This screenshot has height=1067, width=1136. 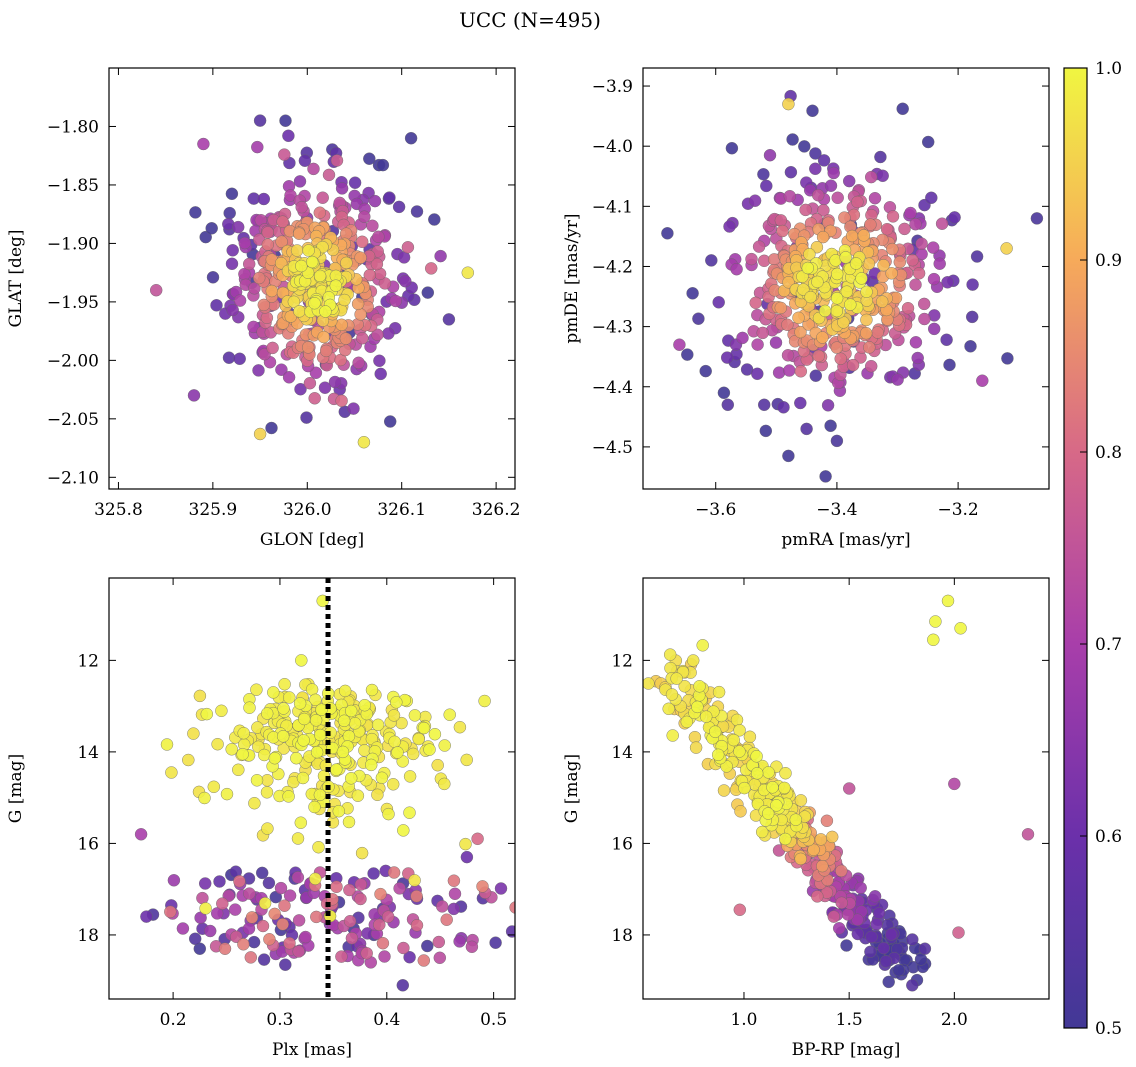 What do you see at coordinates (743, 1020) in the screenshot?
I see `x-tick-label: 1.0` at bounding box center [743, 1020].